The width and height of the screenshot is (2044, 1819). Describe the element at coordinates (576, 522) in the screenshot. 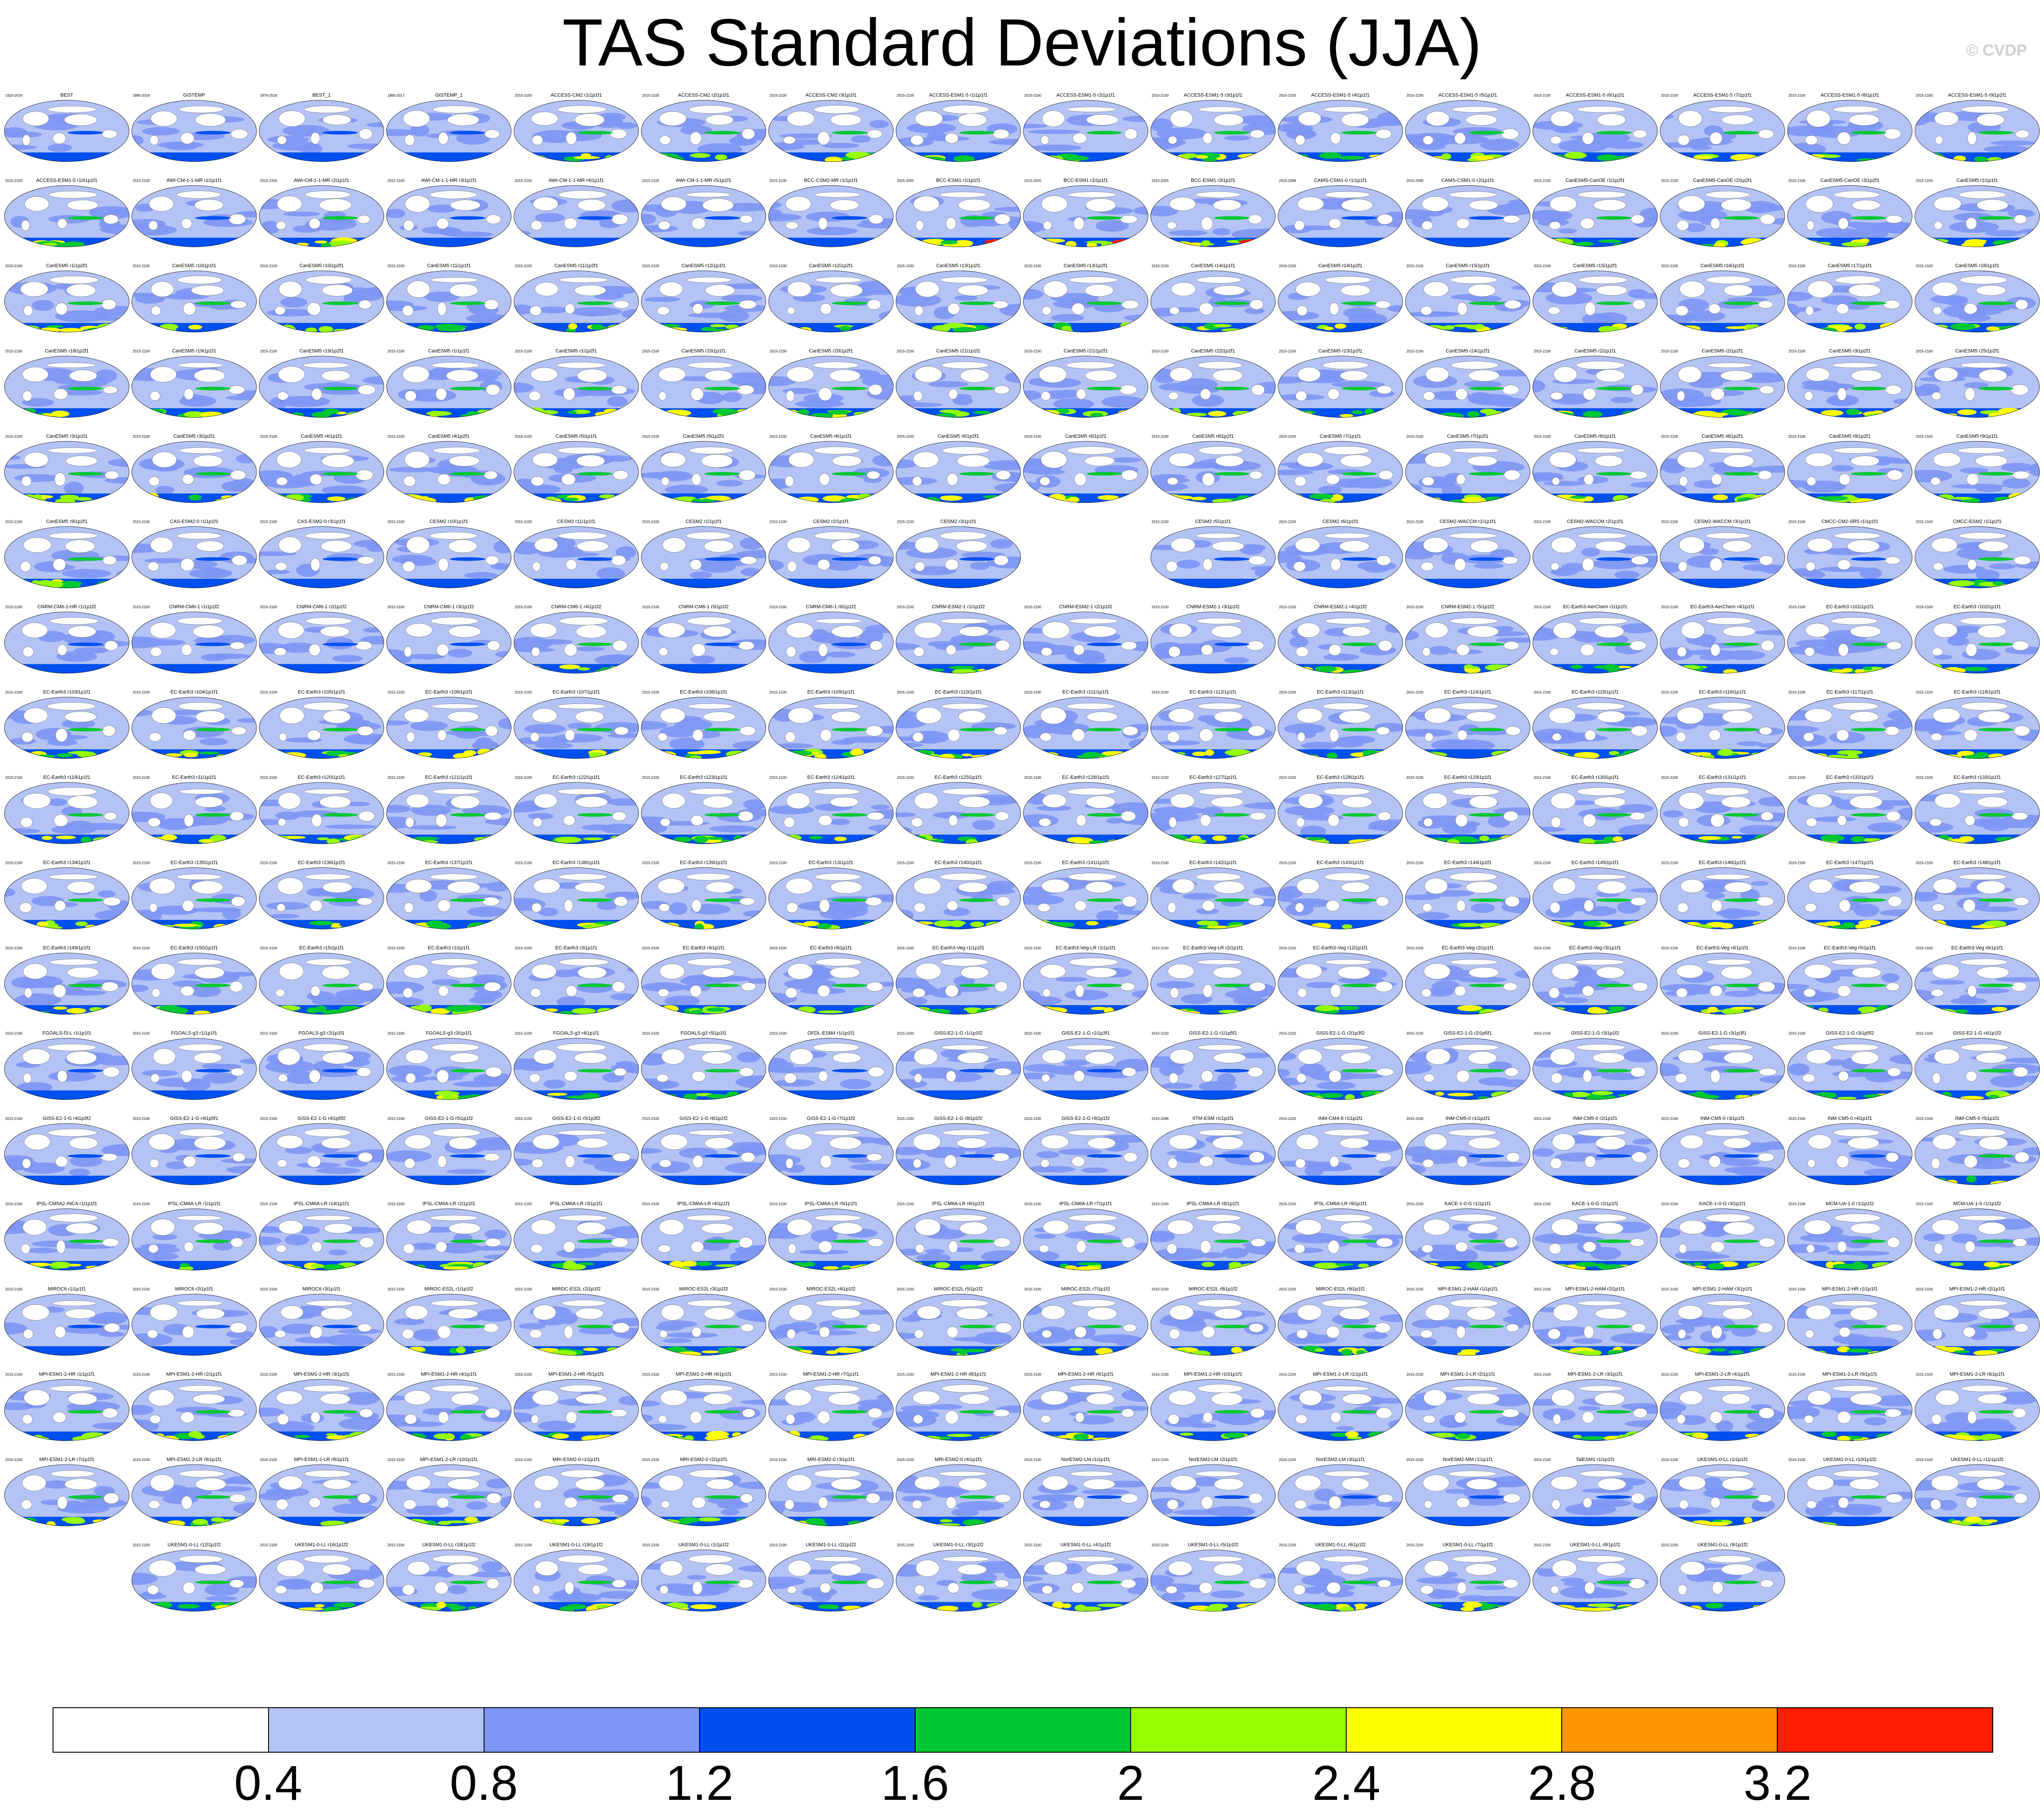

I see `panel-title: CESM2 r11i1p1f1` at that location.